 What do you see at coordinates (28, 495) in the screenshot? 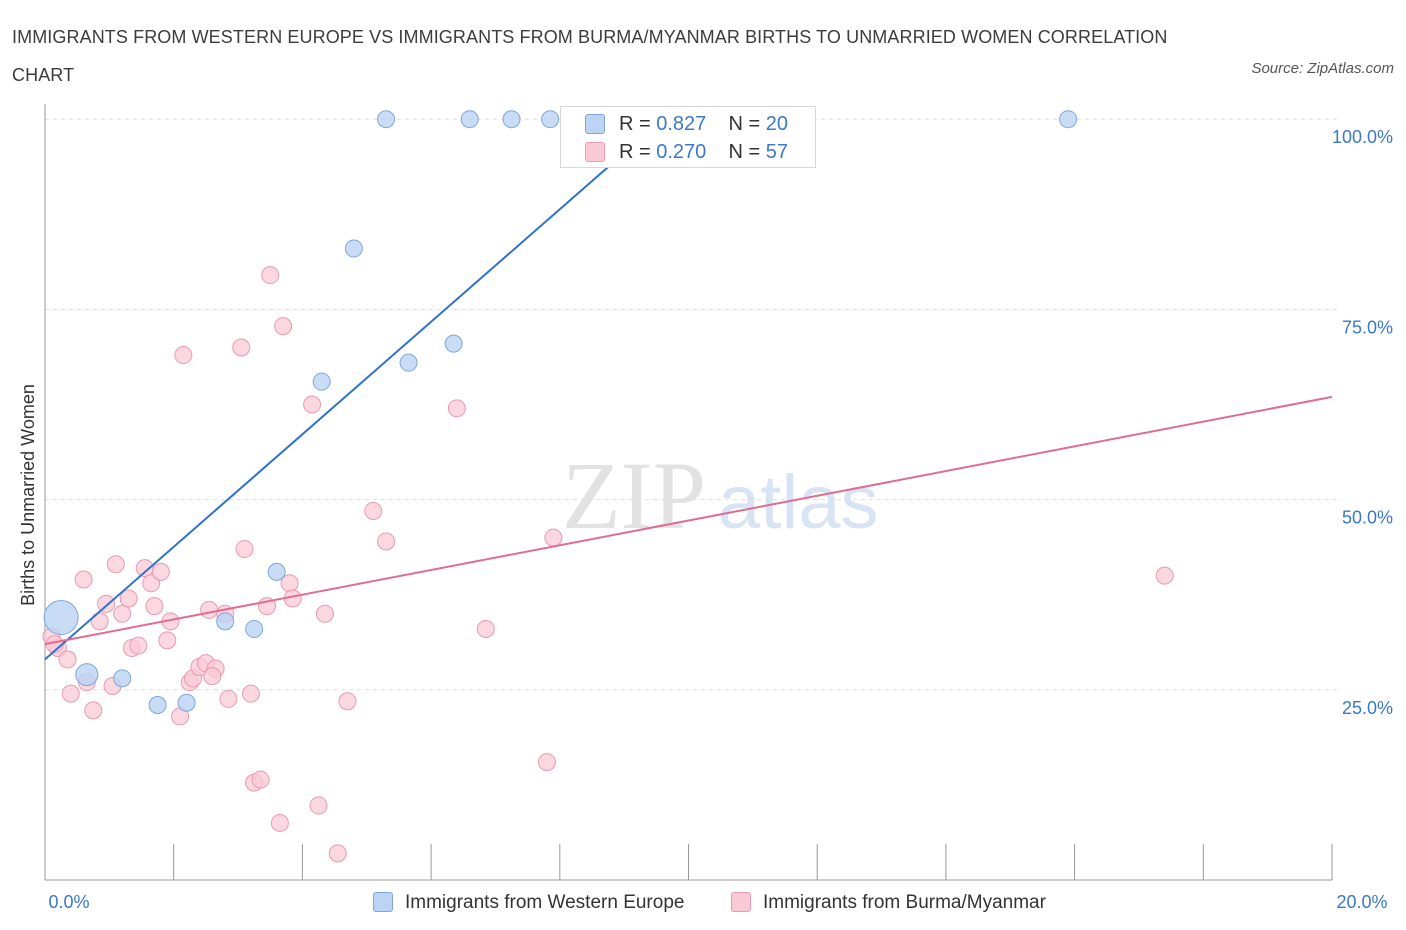
I see `y-axis-label: Births to Unmarried Women` at bounding box center [28, 495].